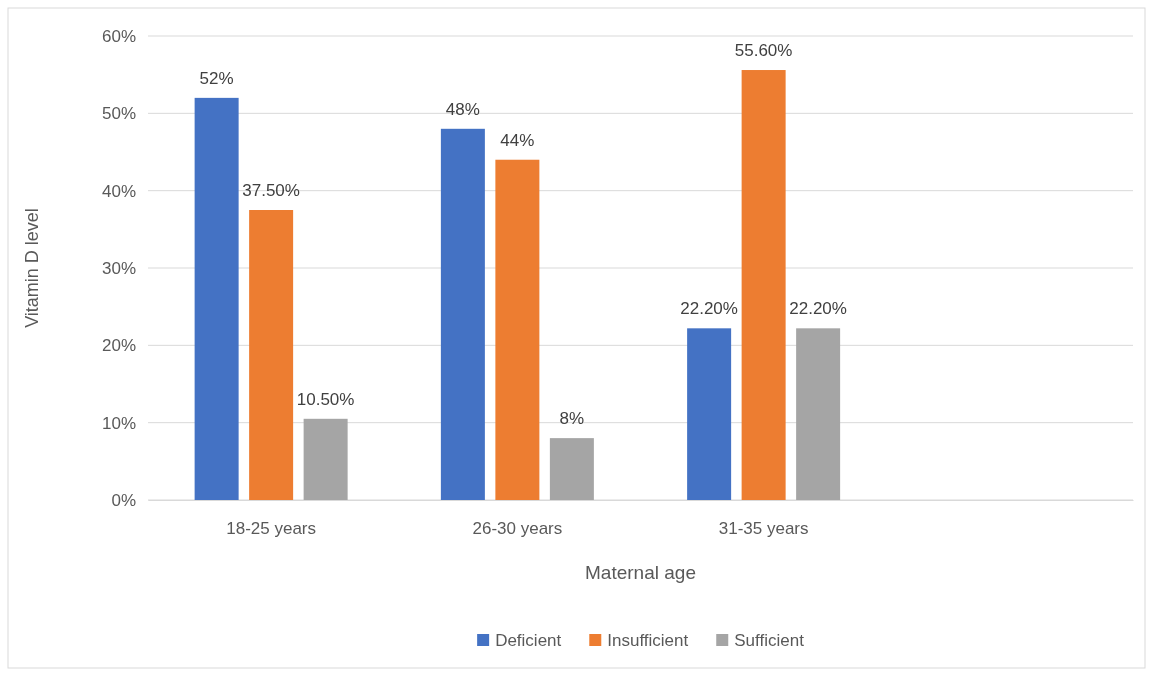  Describe the element at coordinates (763, 51) in the screenshot. I see `data-label: 55.60%` at that location.